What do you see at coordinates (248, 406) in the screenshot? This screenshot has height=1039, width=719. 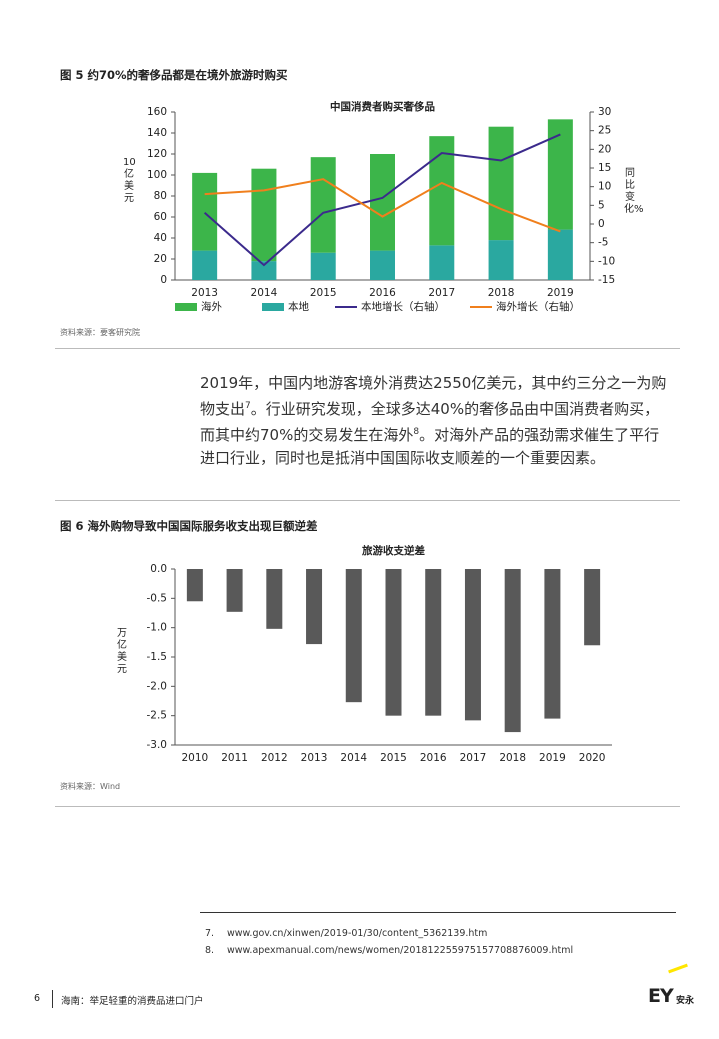 I see `footnote-ref: 7` at bounding box center [248, 406].